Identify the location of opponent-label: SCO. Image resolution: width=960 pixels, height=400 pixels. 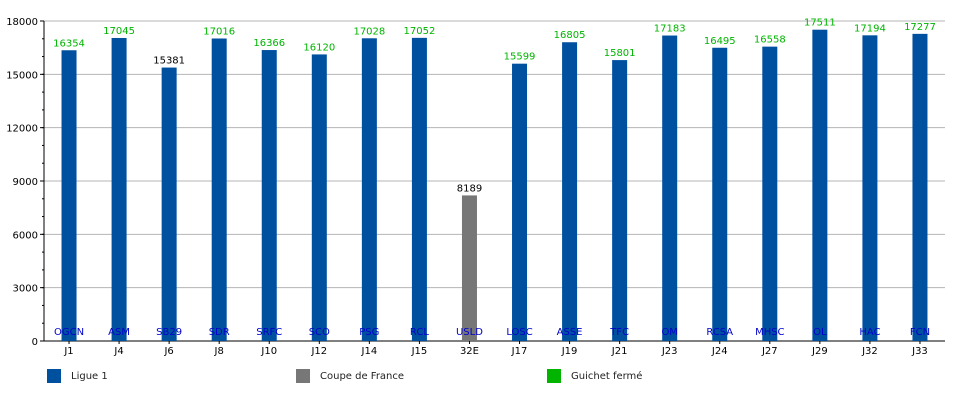
(319, 332).